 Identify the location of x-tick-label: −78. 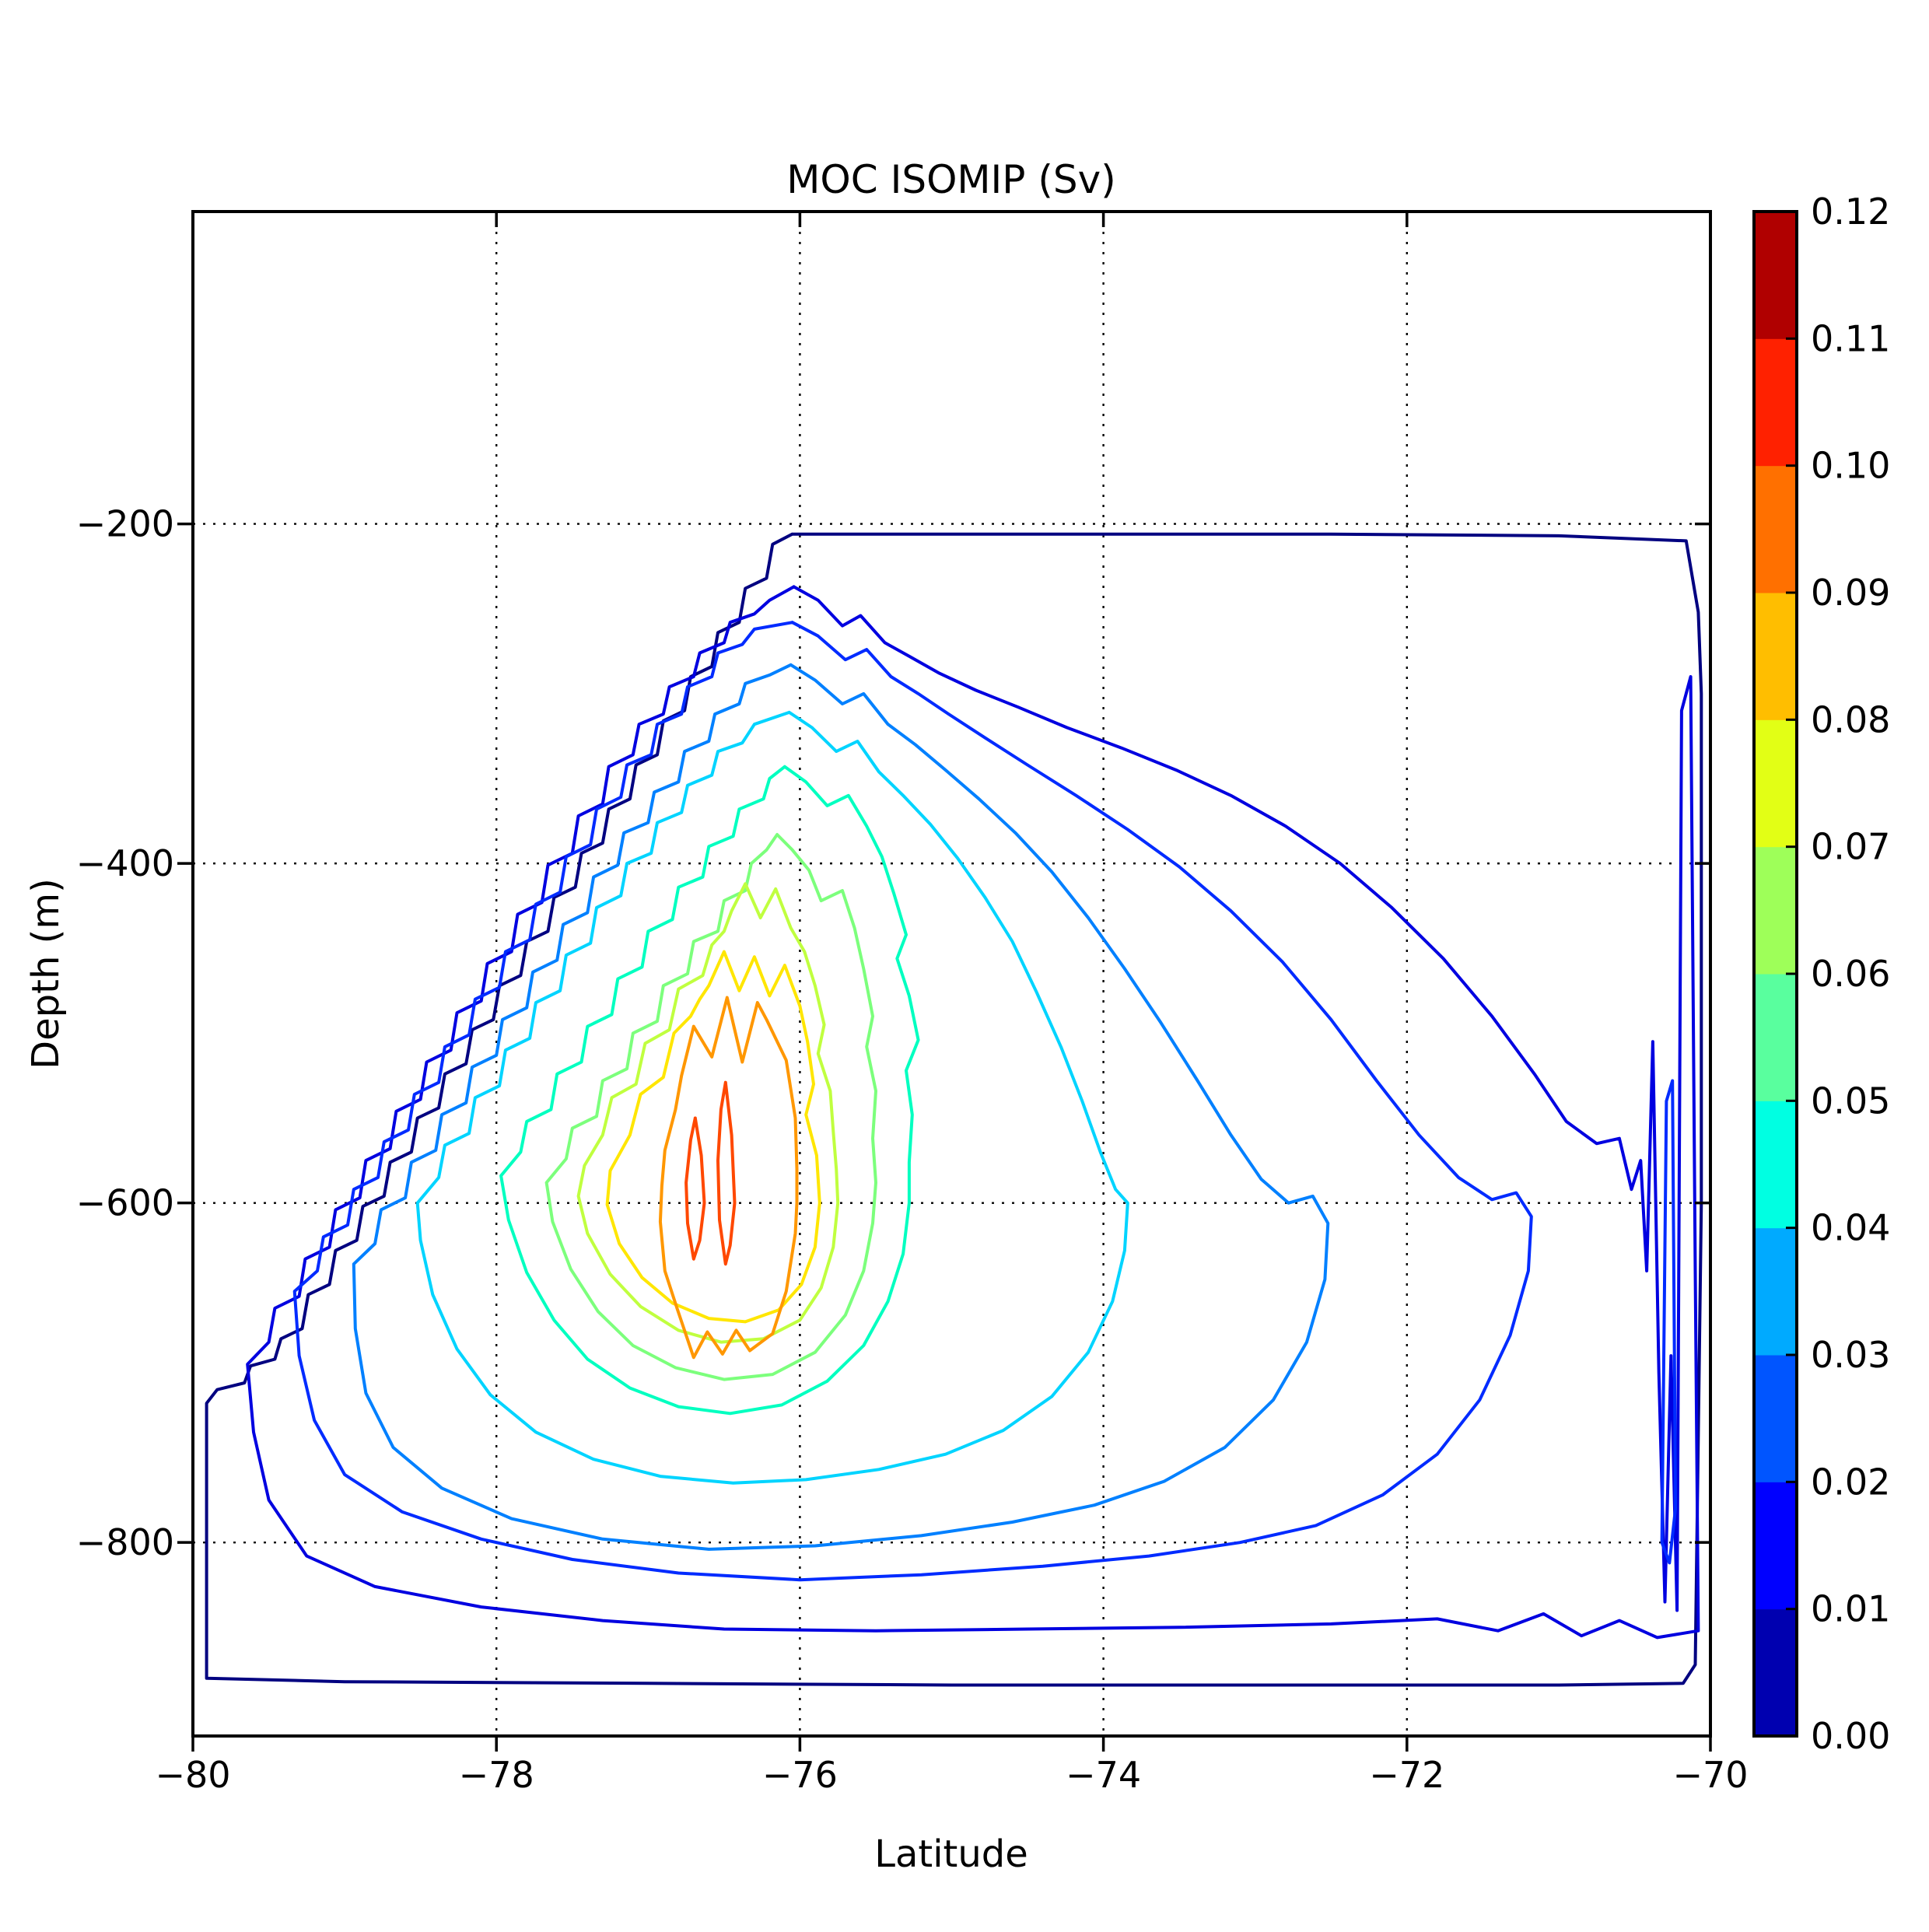
(496, 1775).